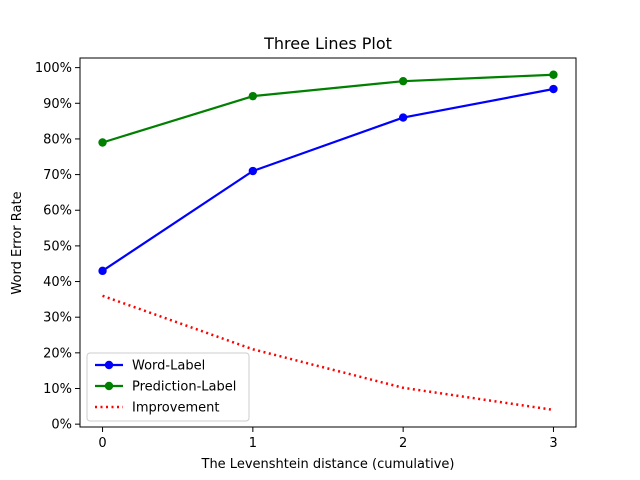  What do you see at coordinates (57, 175) in the screenshot?
I see `y-tick-label: 70%` at bounding box center [57, 175].